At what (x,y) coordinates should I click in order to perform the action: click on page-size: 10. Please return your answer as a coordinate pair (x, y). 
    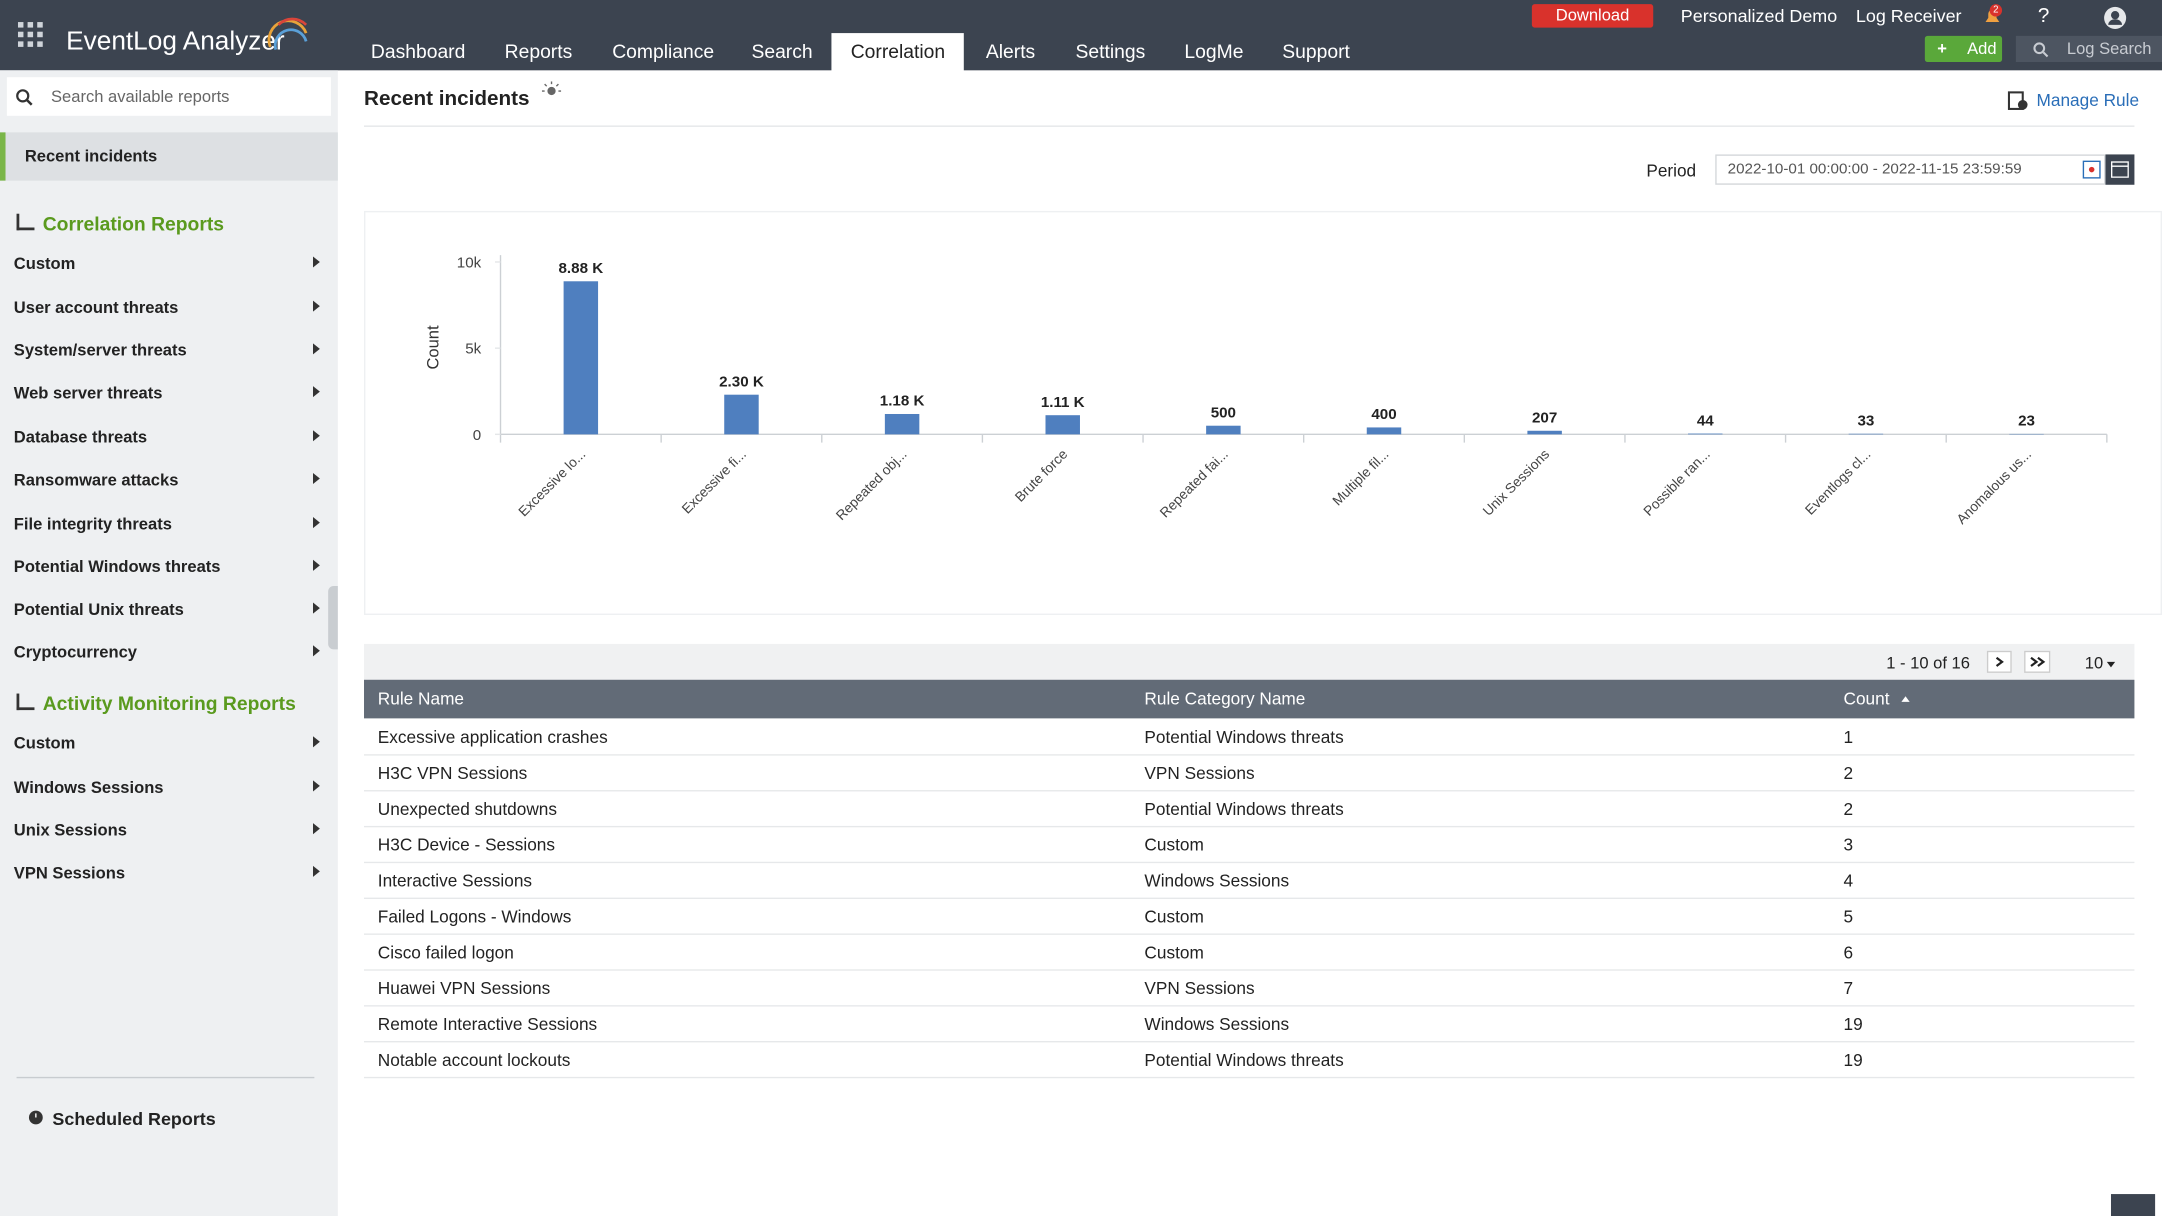
    Looking at the image, I should click on (2100, 663).